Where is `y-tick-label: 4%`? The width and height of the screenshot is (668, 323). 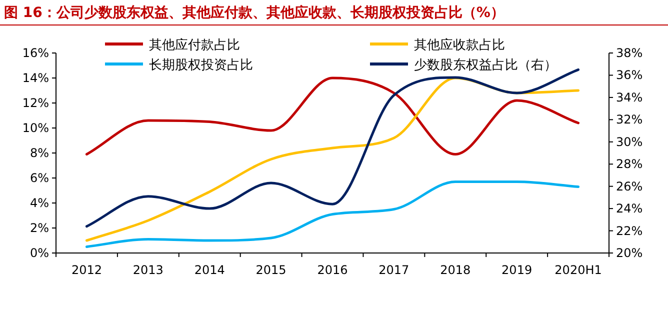
y-tick-label: 4% is located at coordinates (39, 203).